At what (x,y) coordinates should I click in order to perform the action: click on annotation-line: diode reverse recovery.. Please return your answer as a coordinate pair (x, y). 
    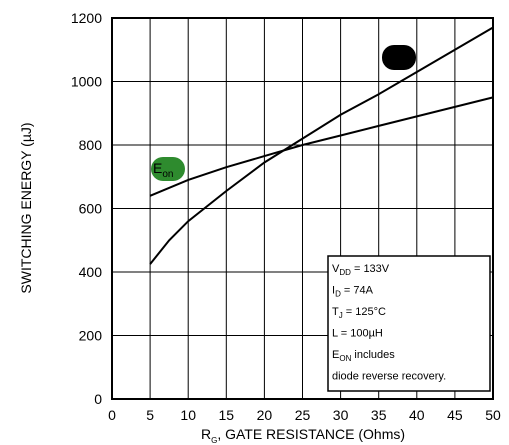
    Looking at the image, I should click on (389, 377).